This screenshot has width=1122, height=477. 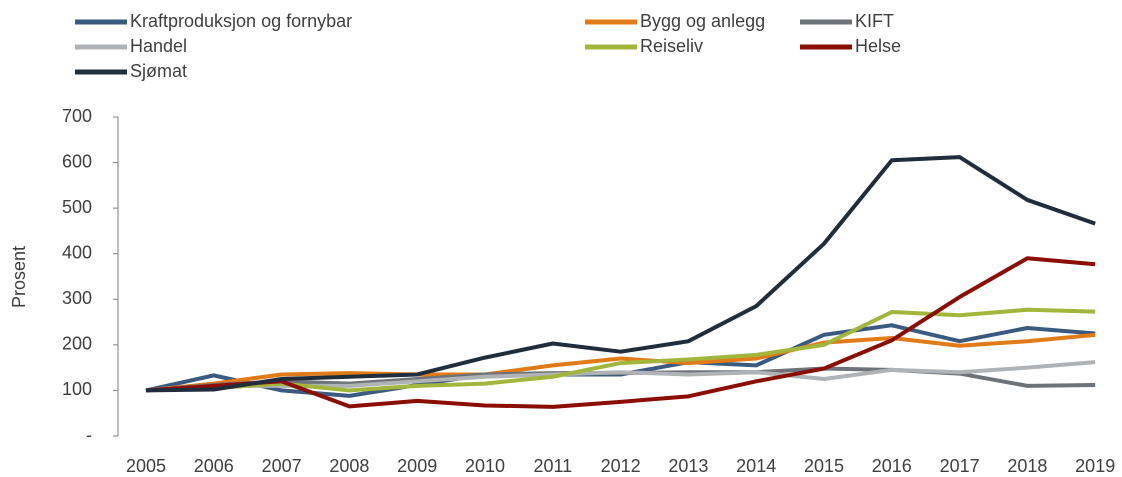 What do you see at coordinates (19, 277) in the screenshot?
I see `y-axis-label: Prosent` at bounding box center [19, 277].